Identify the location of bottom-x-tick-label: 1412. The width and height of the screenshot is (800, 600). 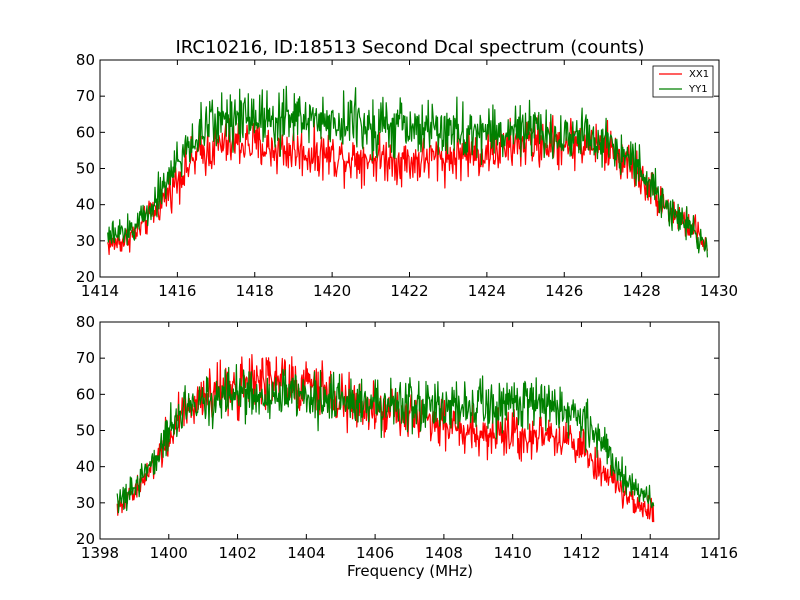
(581, 553).